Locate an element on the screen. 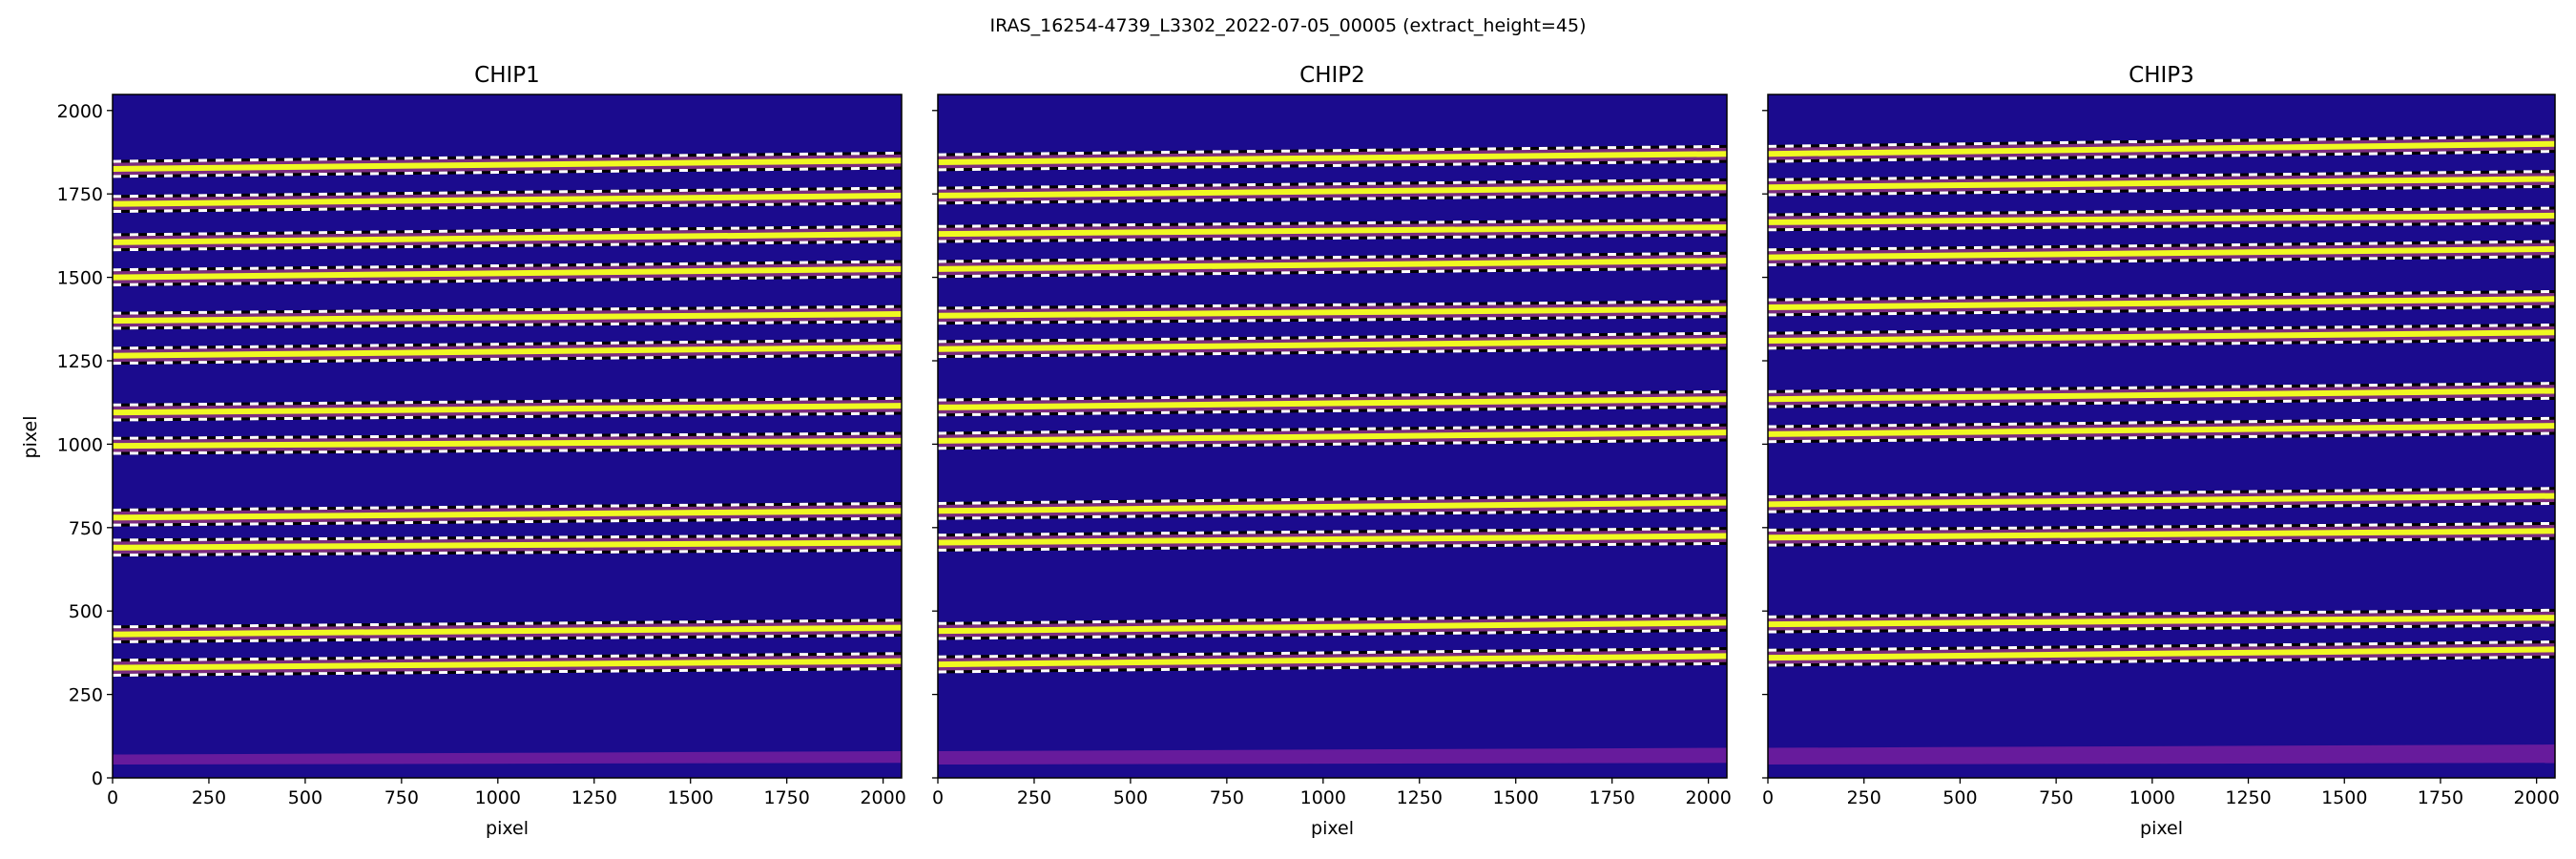 The width and height of the screenshot is (2576, 859). y-tick-label: 250 is located at coordinates (86, 695).